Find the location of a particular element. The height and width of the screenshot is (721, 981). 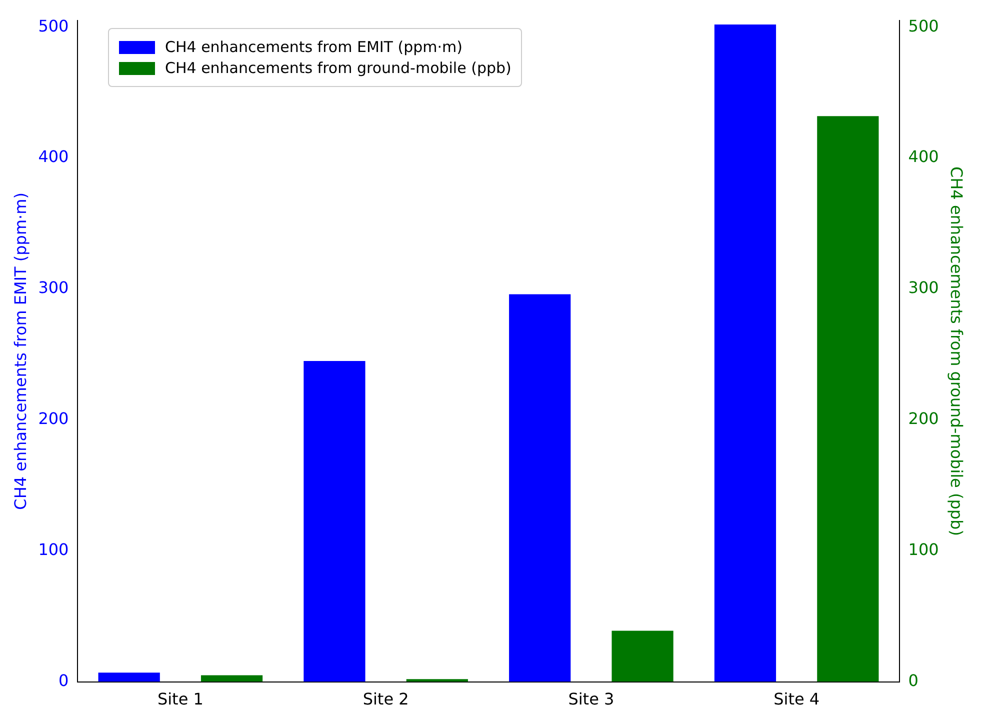

x-tick-label: Site 4 is located at coordinates (797, 699).